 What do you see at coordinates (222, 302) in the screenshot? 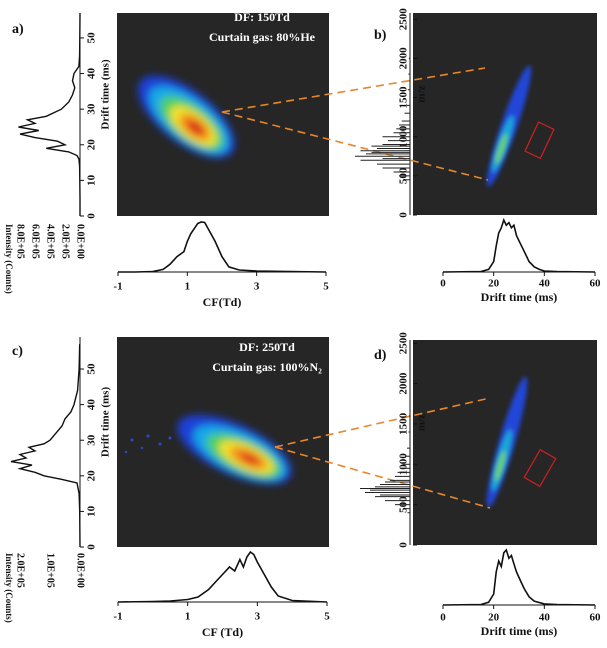
I see `x-axis-label: CF(Td)` at bounding box center [222, 302].